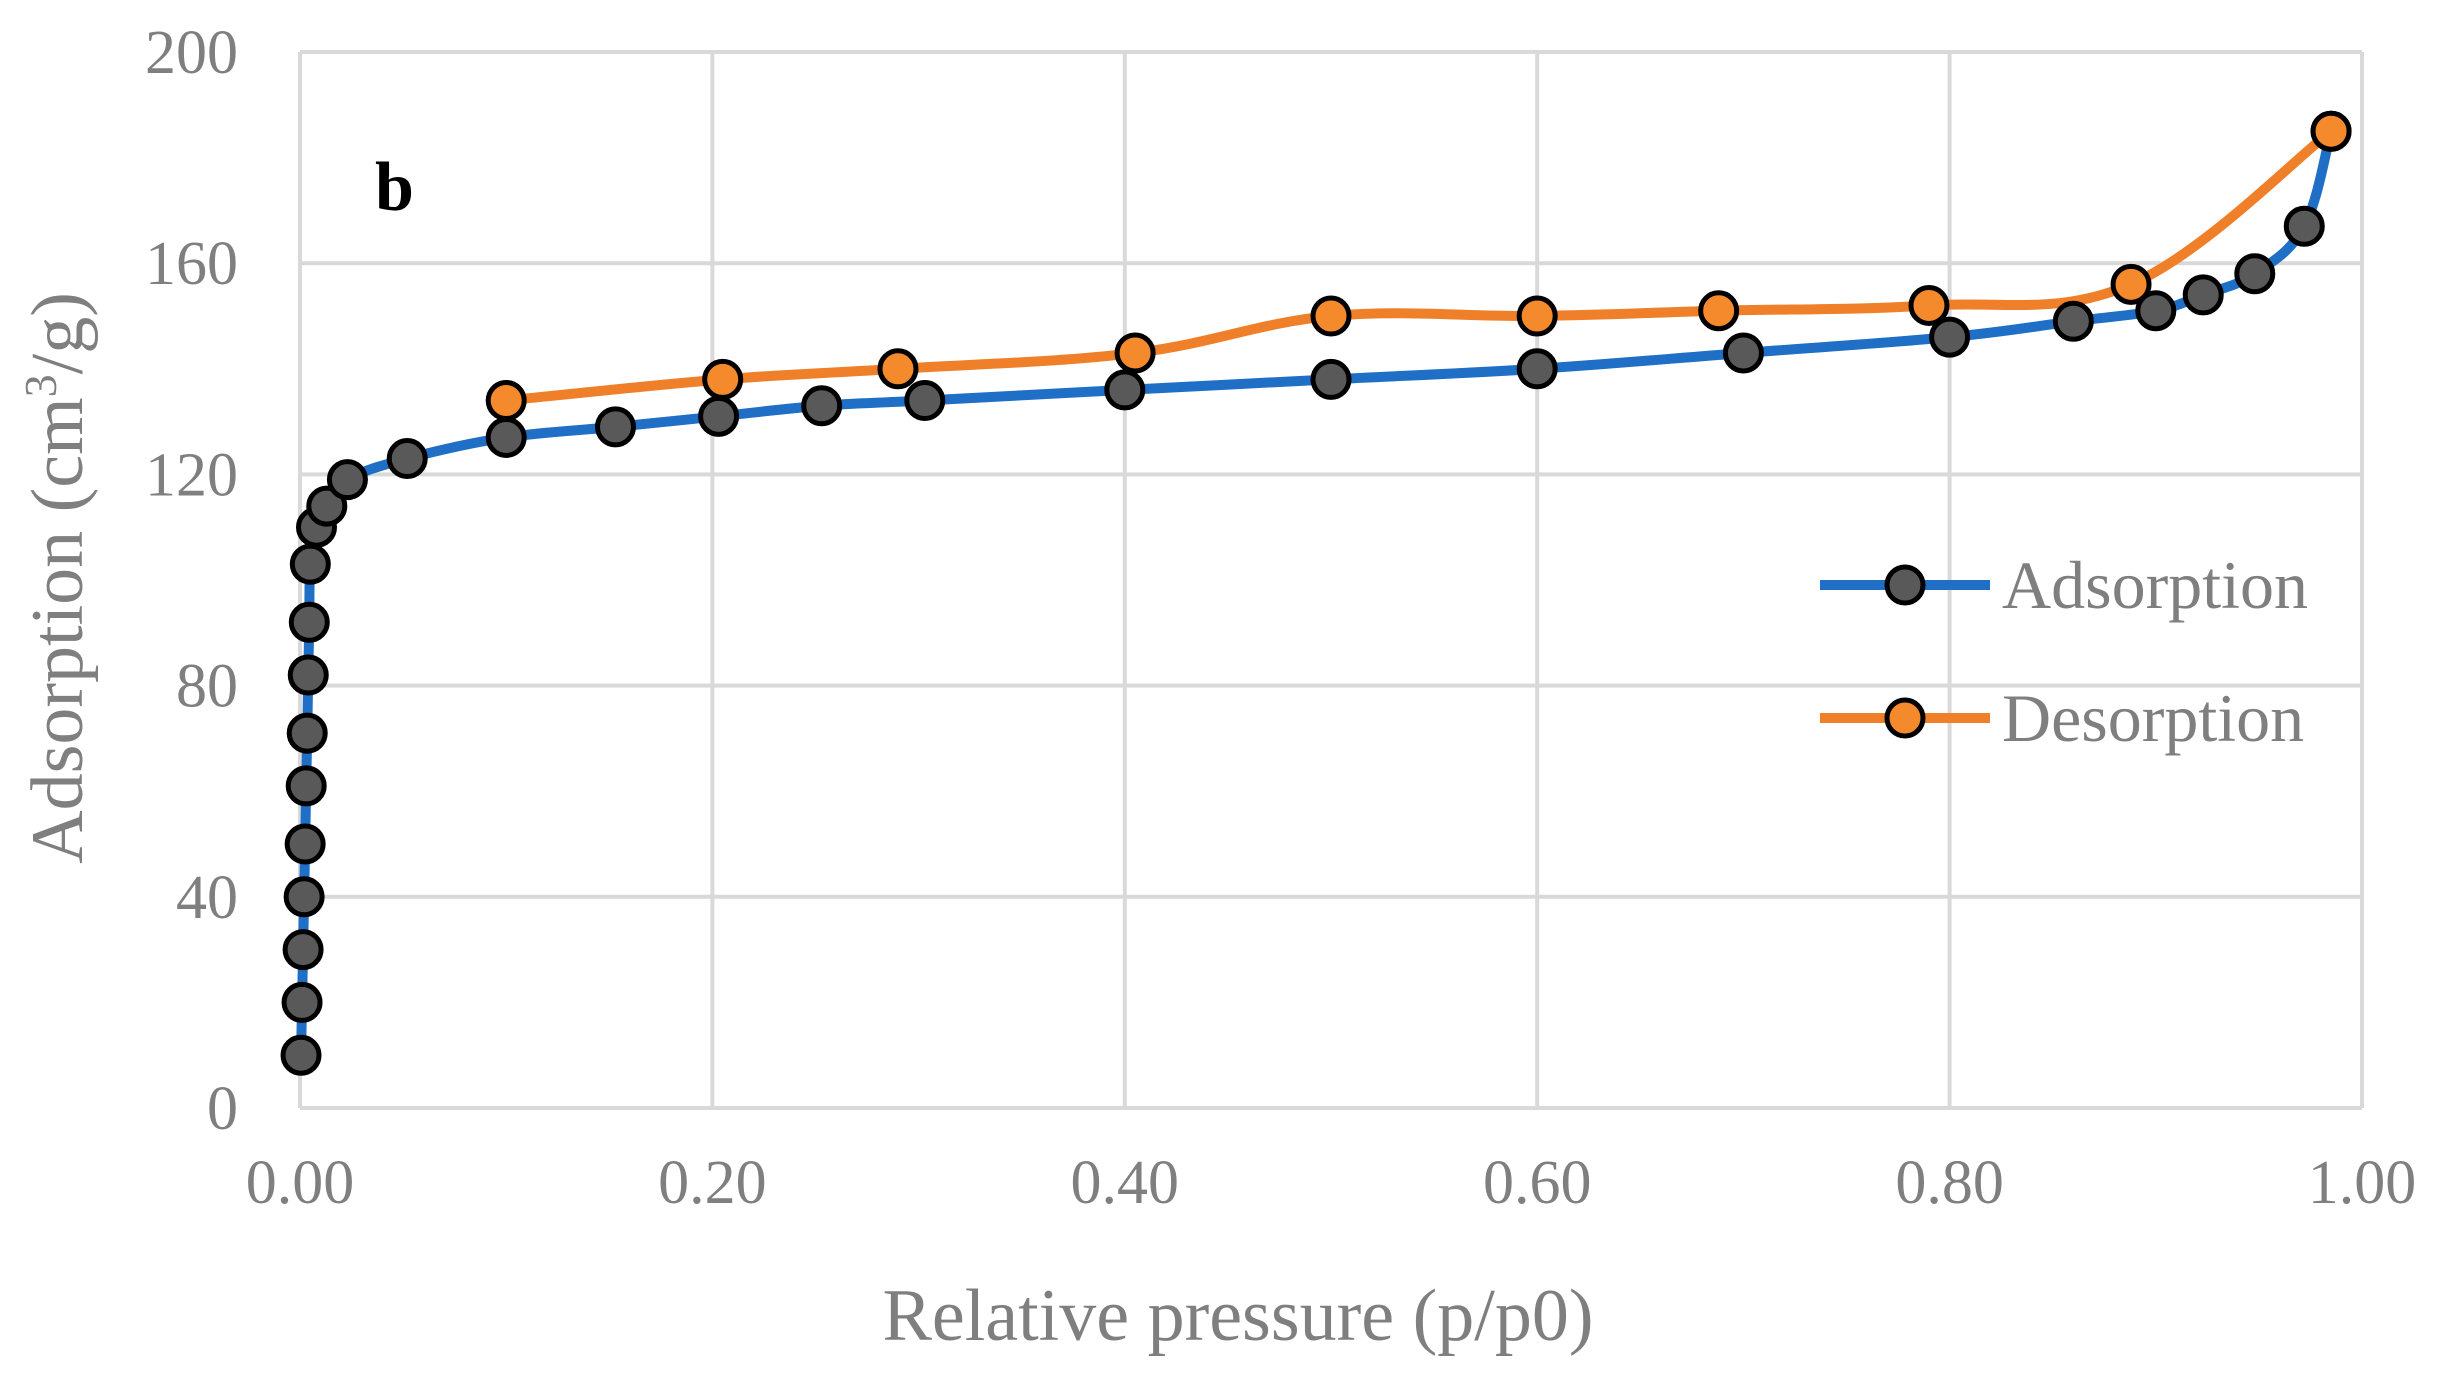  Describe the element at coordinates (300, 1183) in the screenshot. I see `x-tick-label: 0.00` at that location.